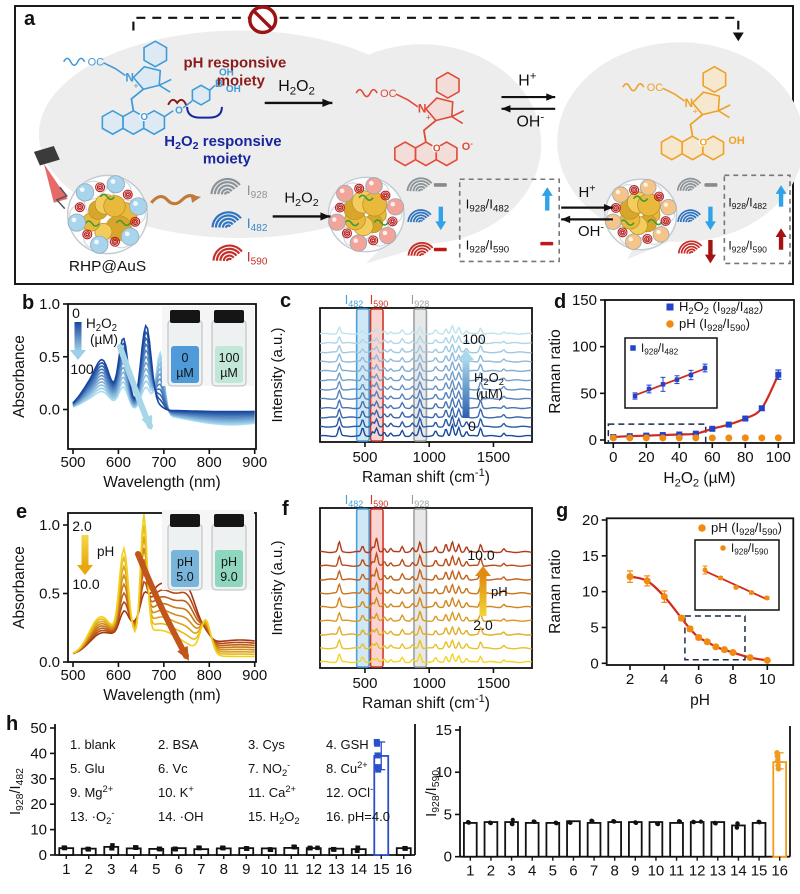  I want to click on panel-label-g: g, so click(562, 511).